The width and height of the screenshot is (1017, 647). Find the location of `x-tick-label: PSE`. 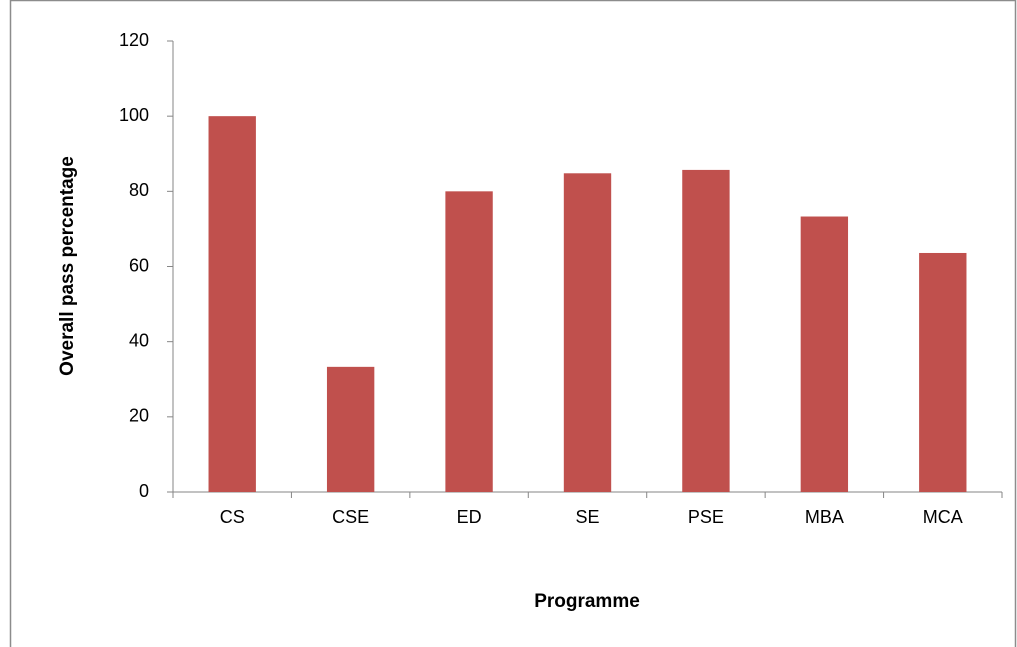

x-tick-label: PSE is located at coordinates (706, 517).